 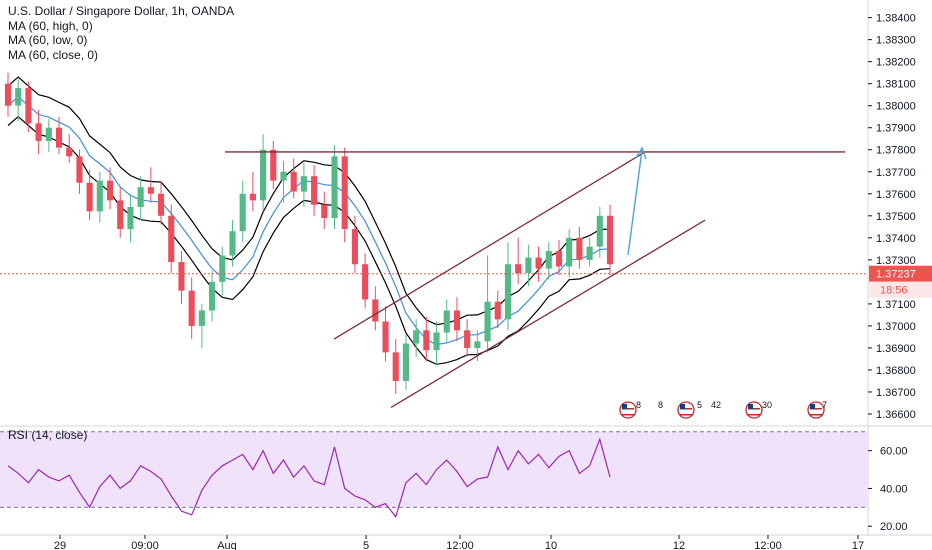 I want to click on projection-arrow-head, so click(x=641, y=153).